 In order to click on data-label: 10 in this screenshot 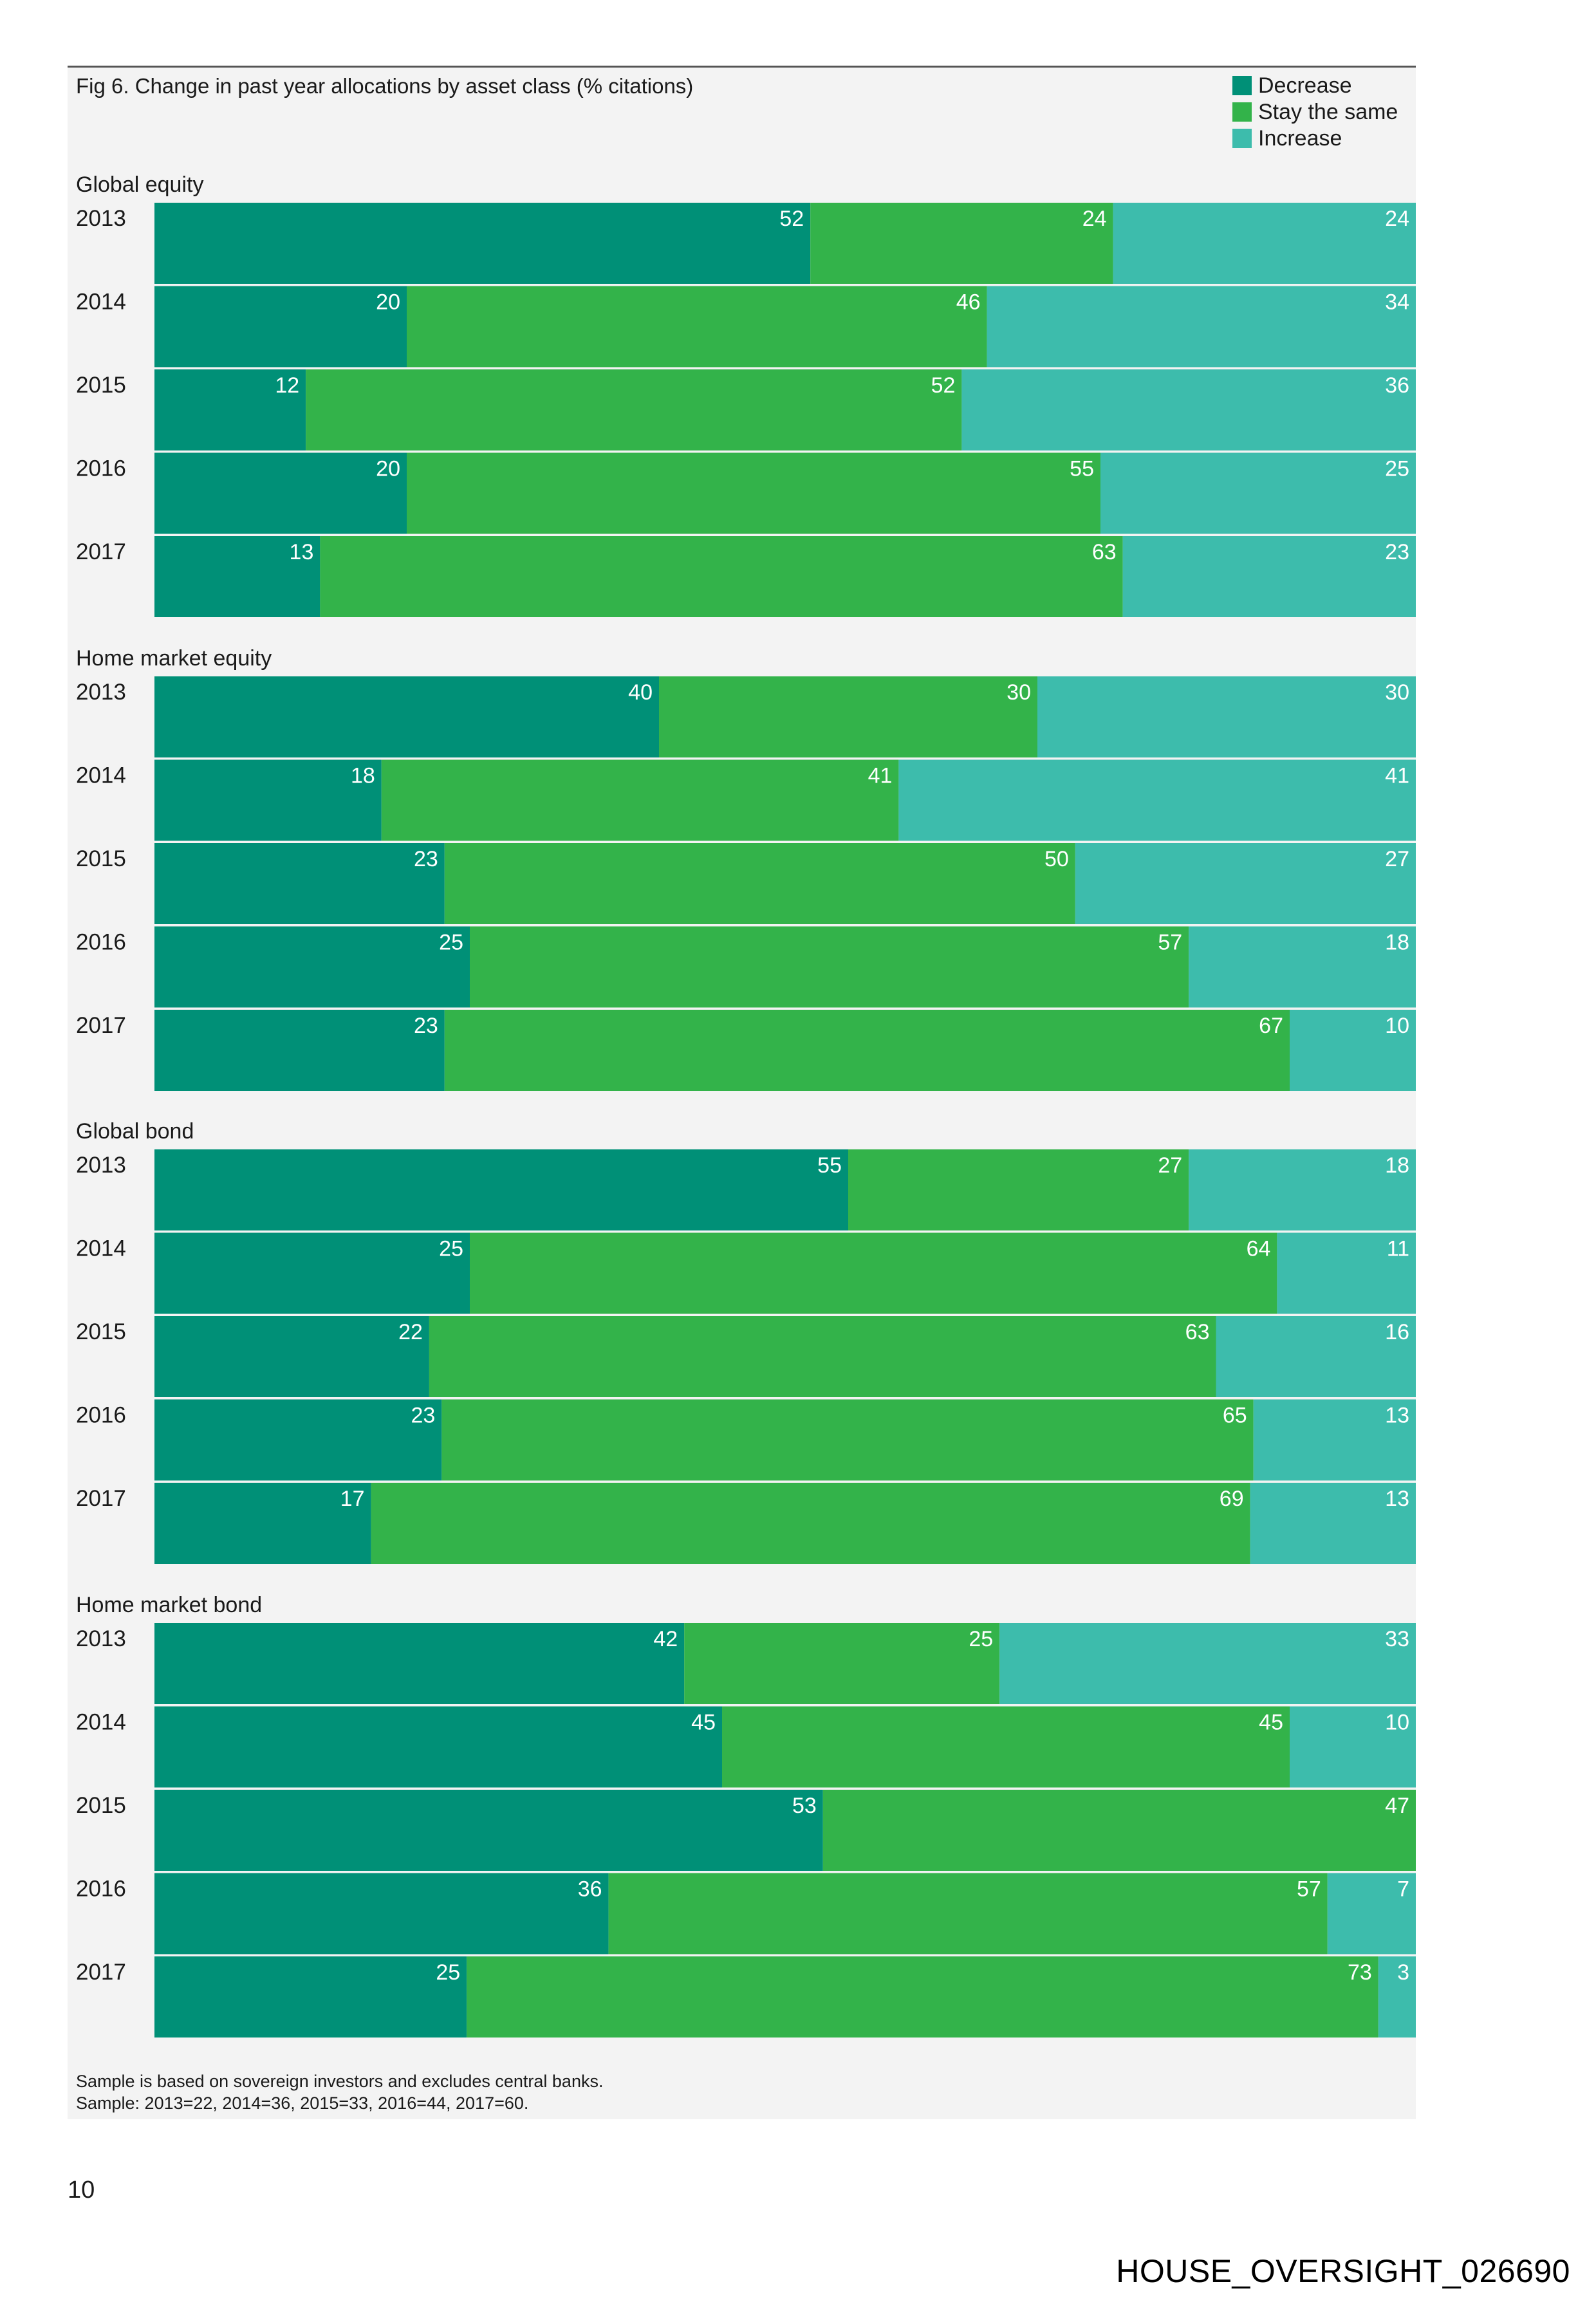, I will do `click(1397, 1026)`.